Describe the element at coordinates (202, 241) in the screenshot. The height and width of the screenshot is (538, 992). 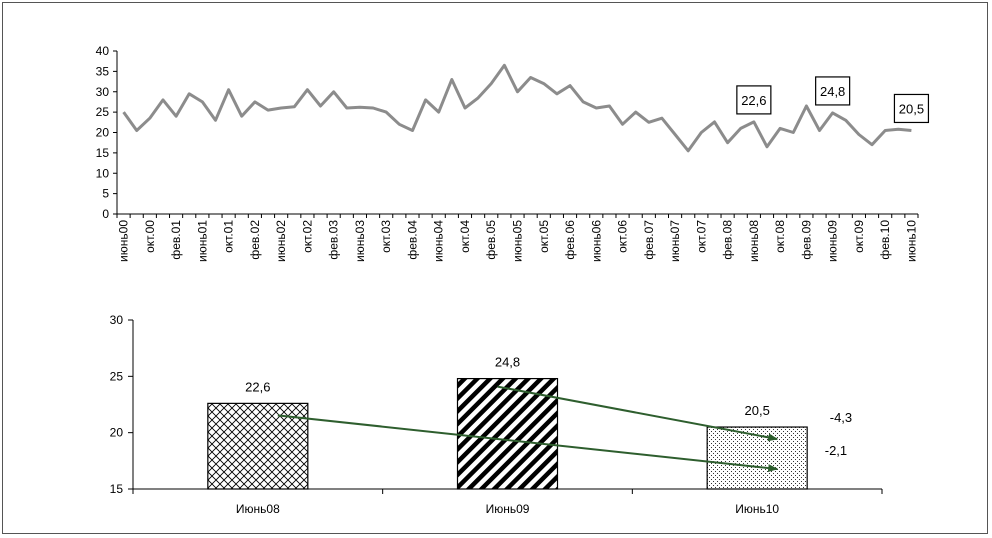
I see `x-tick-label: июнь01` at that location.